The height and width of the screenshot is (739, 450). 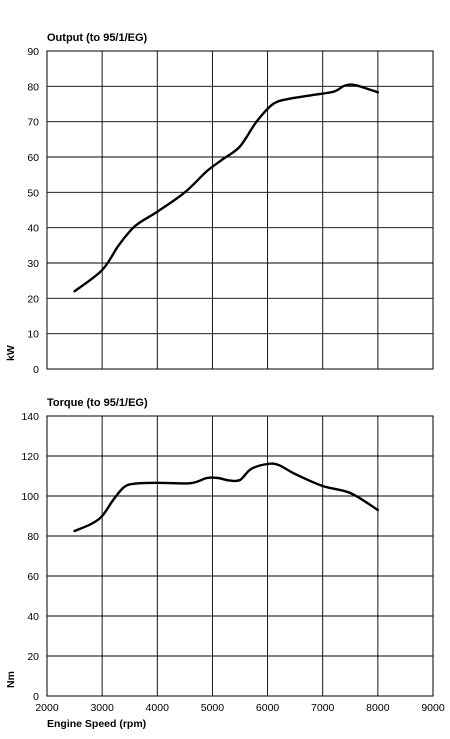 What do you see at coordinates (30, 457) in the screenshot?
I see `chart-1-y-tick-label: 120` at bounding box center [30, 457].